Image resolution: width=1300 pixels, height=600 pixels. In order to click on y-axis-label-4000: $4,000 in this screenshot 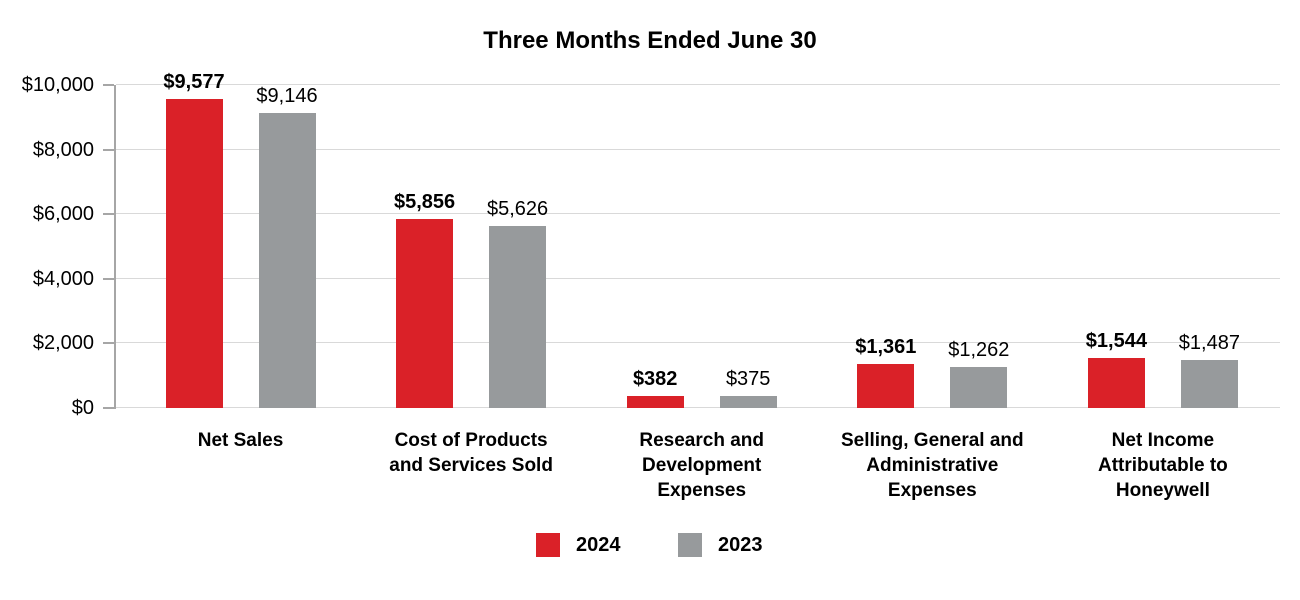, I will do `click(63, 278)`.